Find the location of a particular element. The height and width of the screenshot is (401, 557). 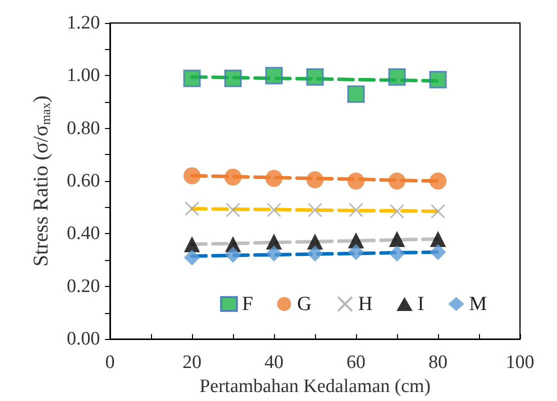

x-tick-label: 0 is located at coordinates (110, 363).